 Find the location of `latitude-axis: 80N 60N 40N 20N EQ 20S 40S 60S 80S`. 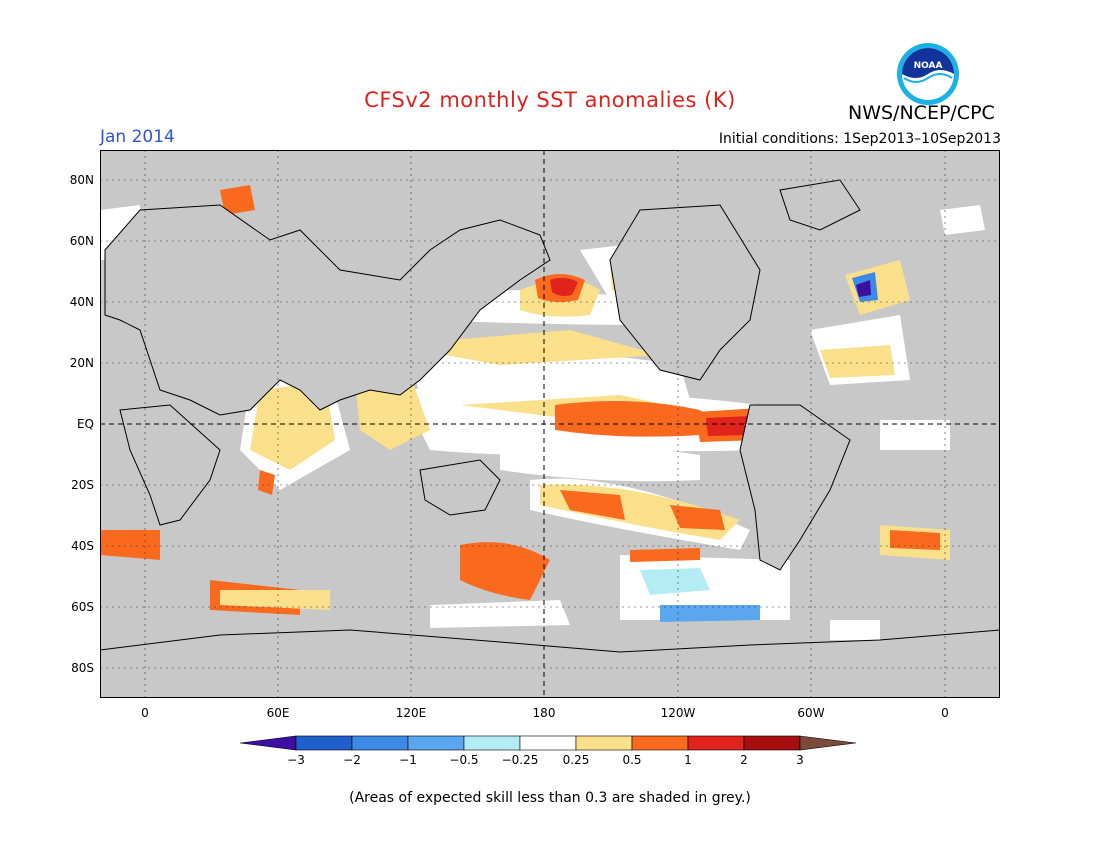

latitude-axis: 80N 60N 40N 20N EQ 20S 40S 60S 80S is located at coordinates (82, 424).